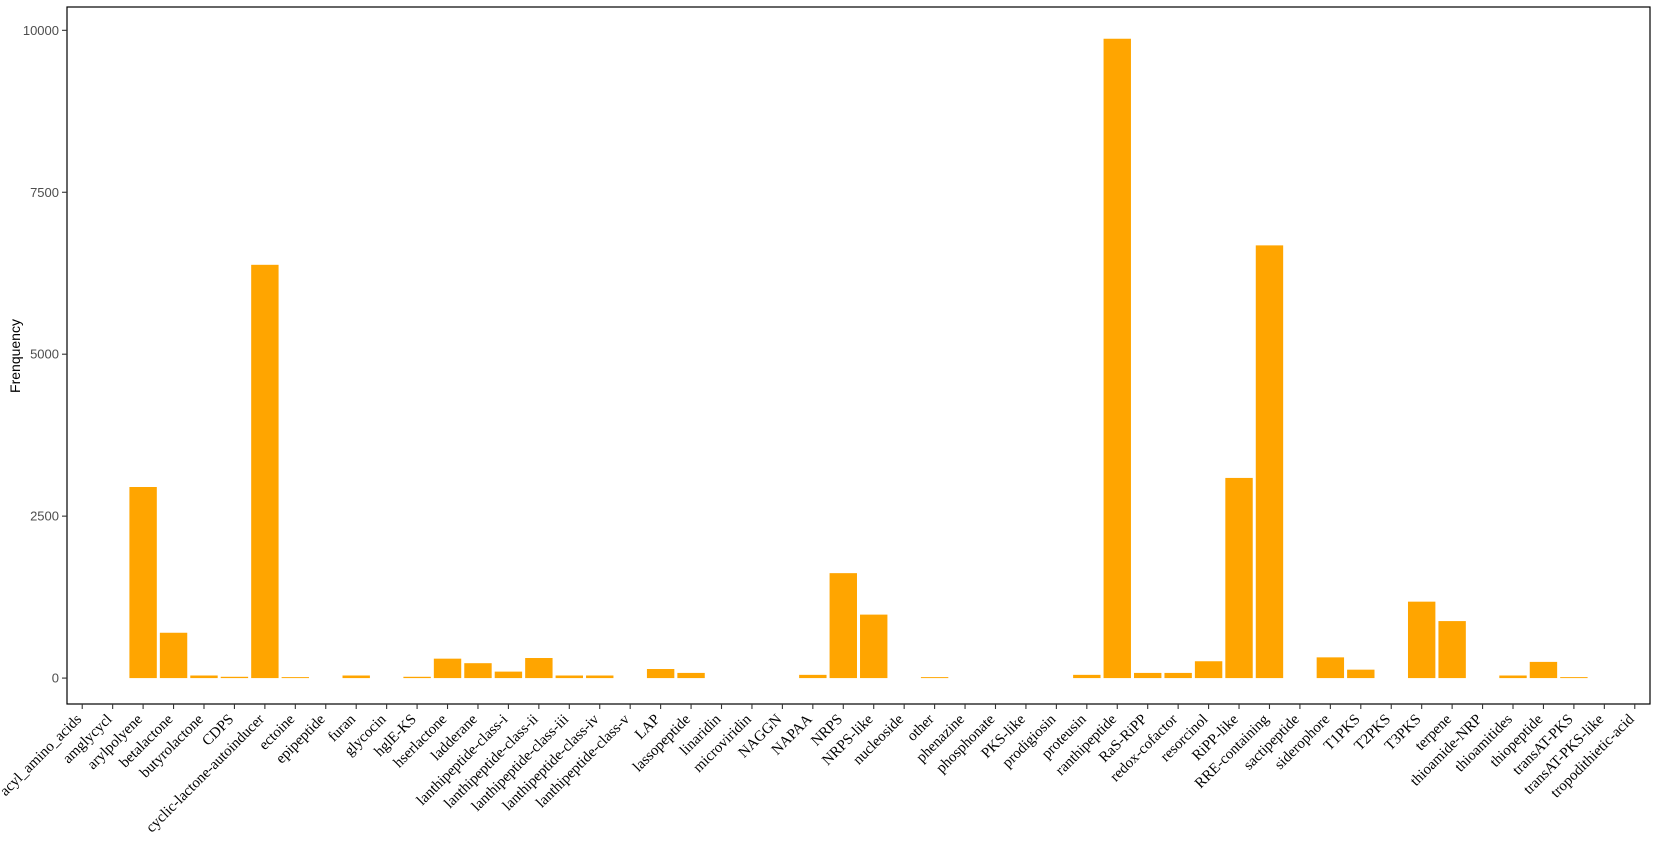  What do you see at coordinates (1421, 640) in the screenshot?
I see `bar-T3PKS` at bounding box center [1421, 640].